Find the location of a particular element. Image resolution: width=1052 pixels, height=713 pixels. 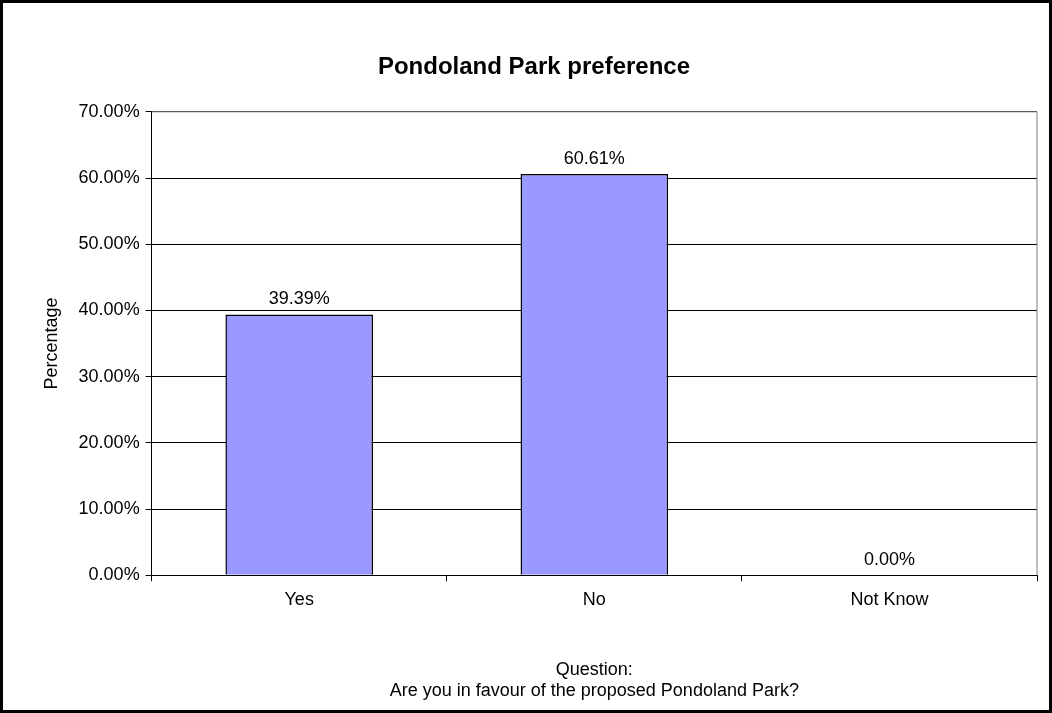

chart-title: Pondoland Park preference is located at coordinates (534, 66).